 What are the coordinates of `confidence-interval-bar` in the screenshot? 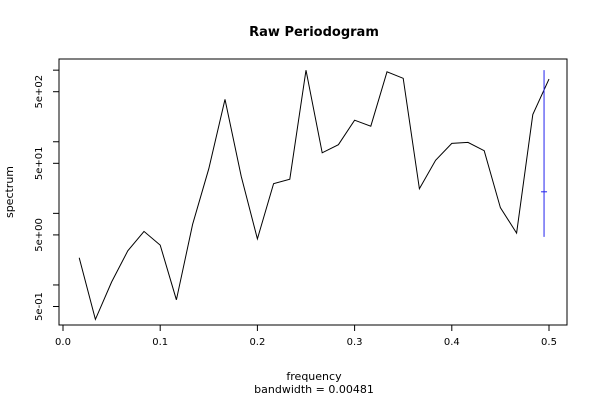 It's located at (544, 153).